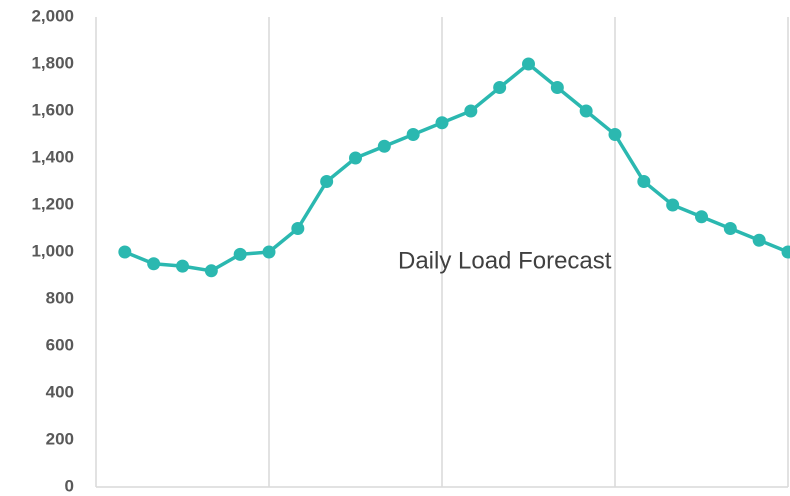  Describe the element at coordinates (60, 391) in the screenshot. I see `y-tick-label: 400` at that location.